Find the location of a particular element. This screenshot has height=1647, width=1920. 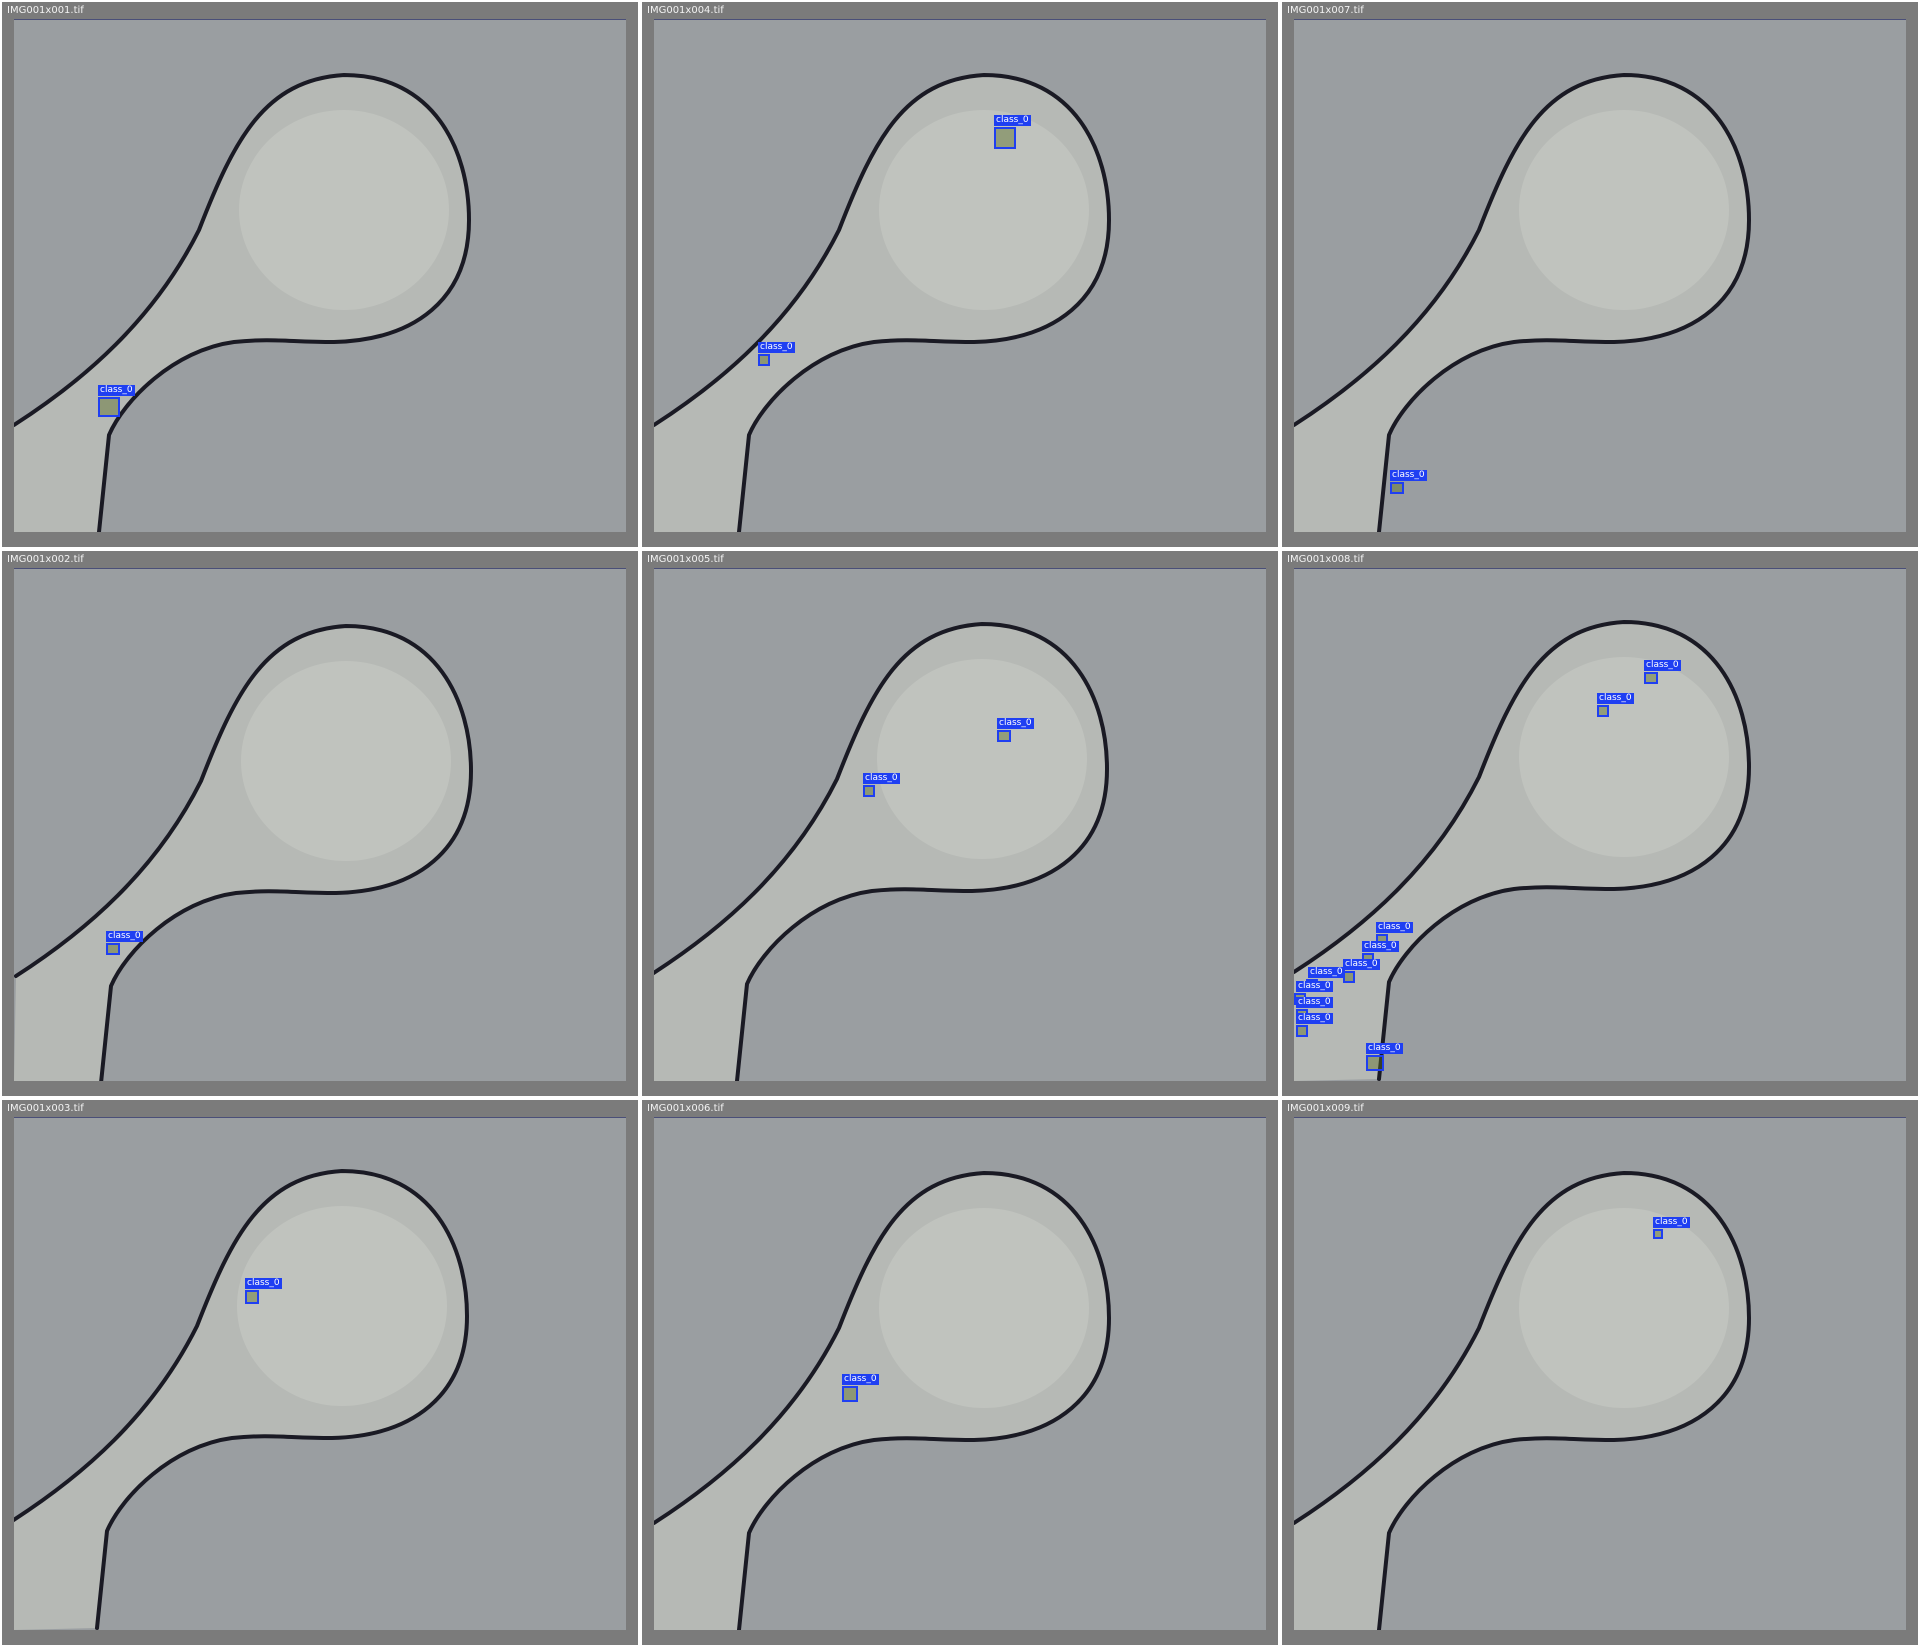

image-panel: IMG001x003.tif class_0 is located at coordinates (320, 1372).